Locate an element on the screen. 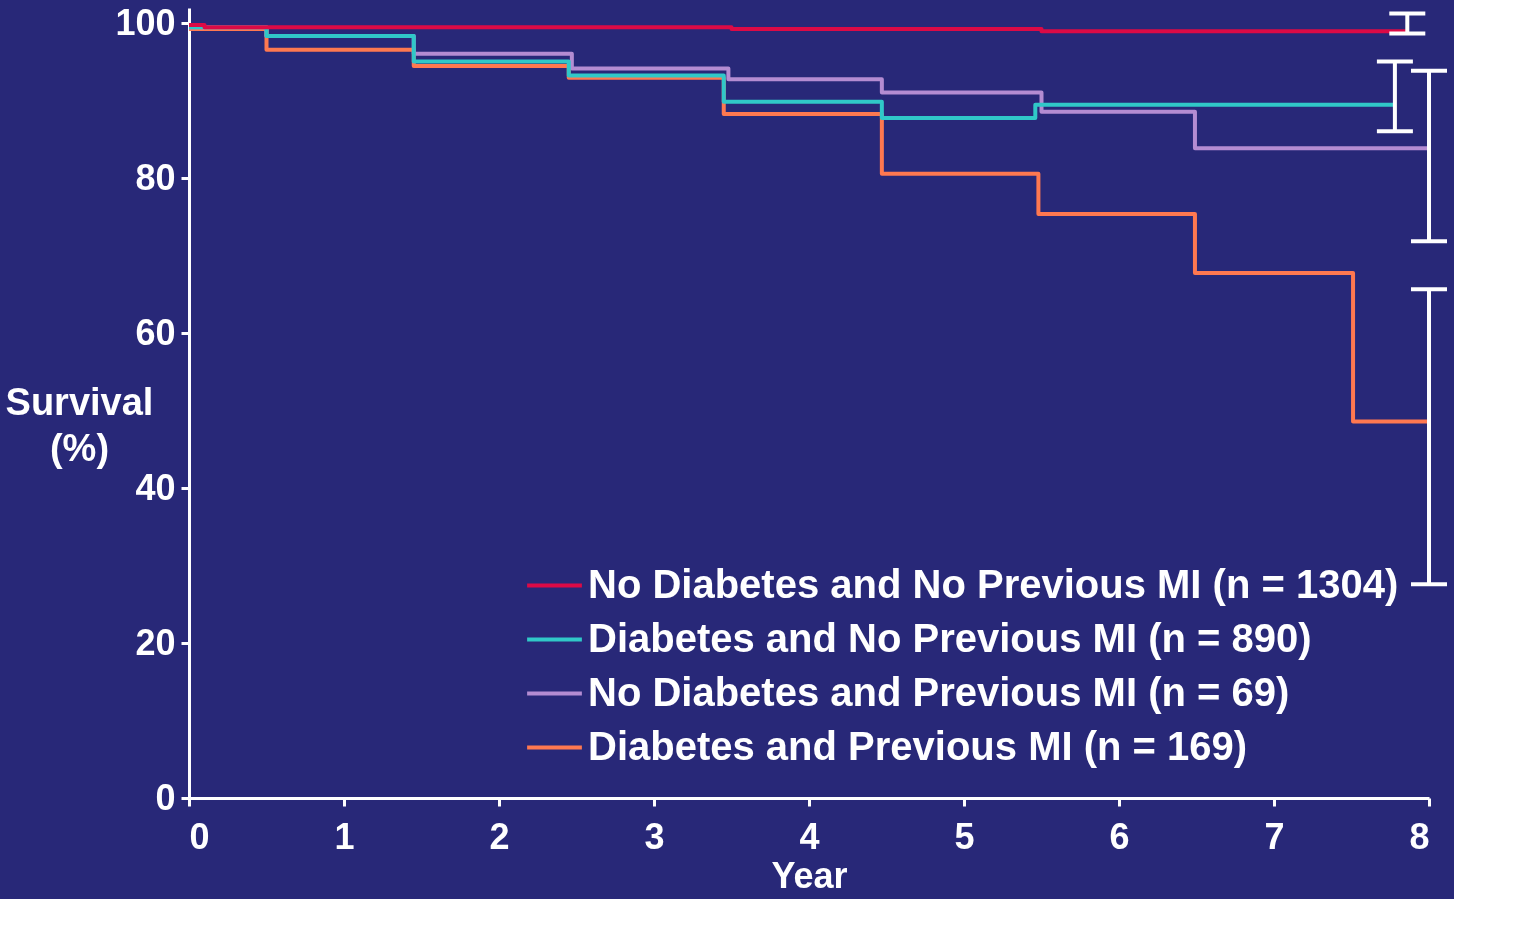 The image size is (1535, 942). legend-label: No Diabetes and Previous MI (n = 69) is located at coordinates (939, 691).